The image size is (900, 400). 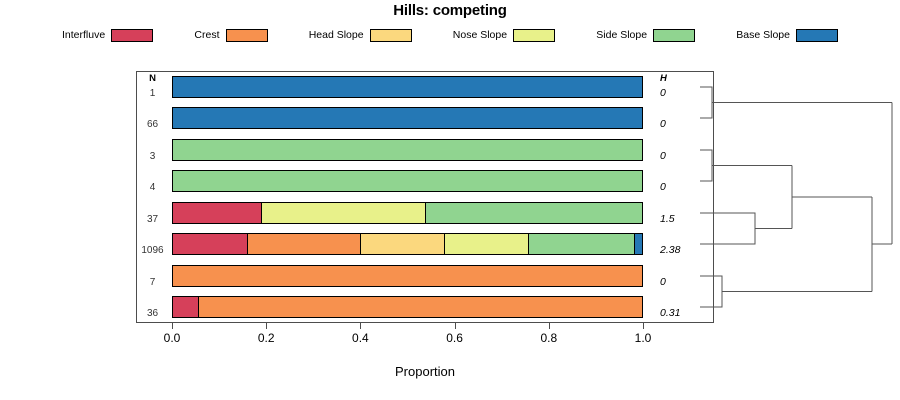 I want to click on dendro-merge-cardinal-branchville, so click(x=706, y=165).